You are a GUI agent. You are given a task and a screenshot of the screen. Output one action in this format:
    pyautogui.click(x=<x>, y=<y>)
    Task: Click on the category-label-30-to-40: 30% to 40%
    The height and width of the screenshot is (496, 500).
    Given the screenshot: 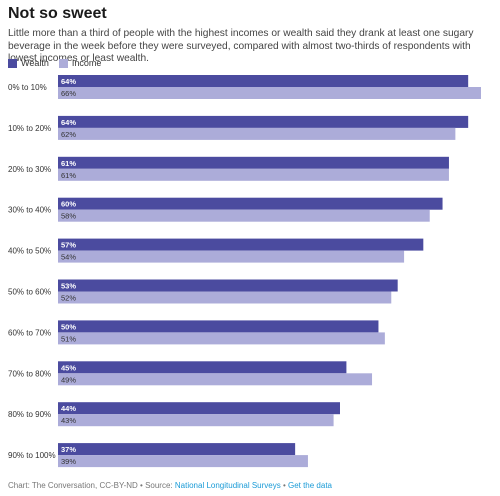 What is the action you would take?
    pyautogui.click(x=29, y=210)
    